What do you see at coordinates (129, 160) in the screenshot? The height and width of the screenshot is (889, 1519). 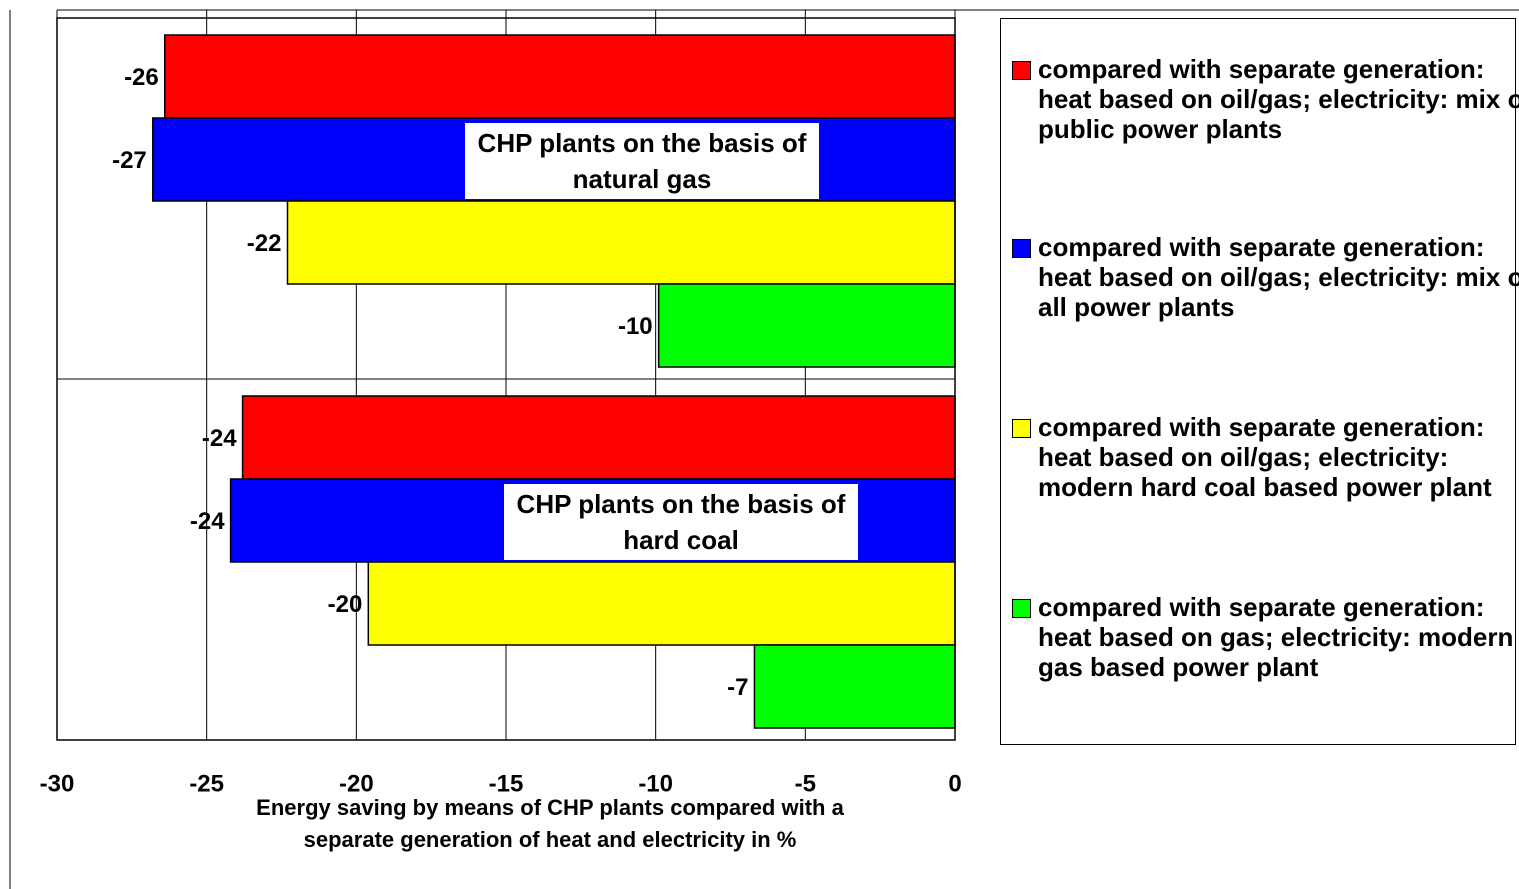 I see `data-label: -27` at bounding box center [129, 160].